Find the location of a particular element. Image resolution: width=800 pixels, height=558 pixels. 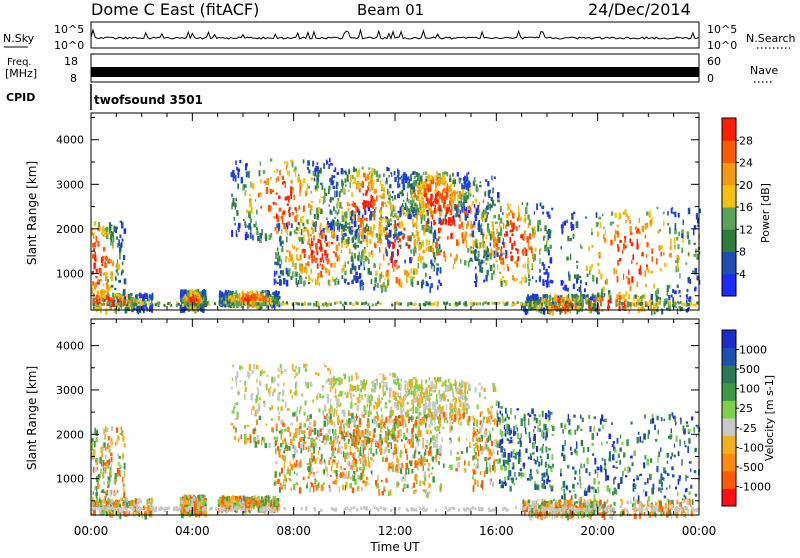

colorbar-tick-label: 16 is located at coordinates (746, 207).